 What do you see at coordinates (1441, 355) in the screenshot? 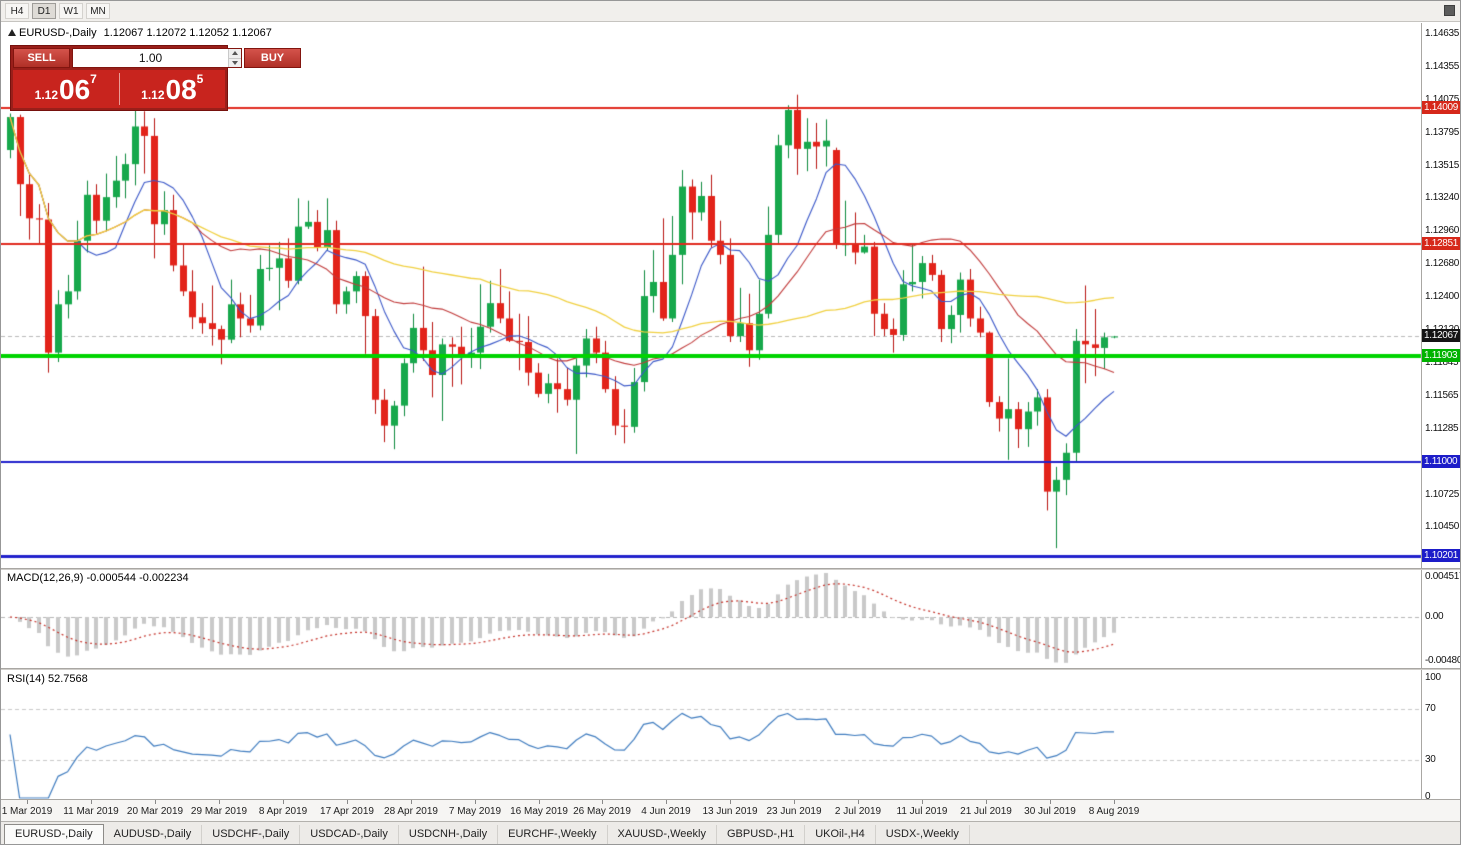
I see `price-axis-badge: 1.11903` at bounding box center [1441, 355].